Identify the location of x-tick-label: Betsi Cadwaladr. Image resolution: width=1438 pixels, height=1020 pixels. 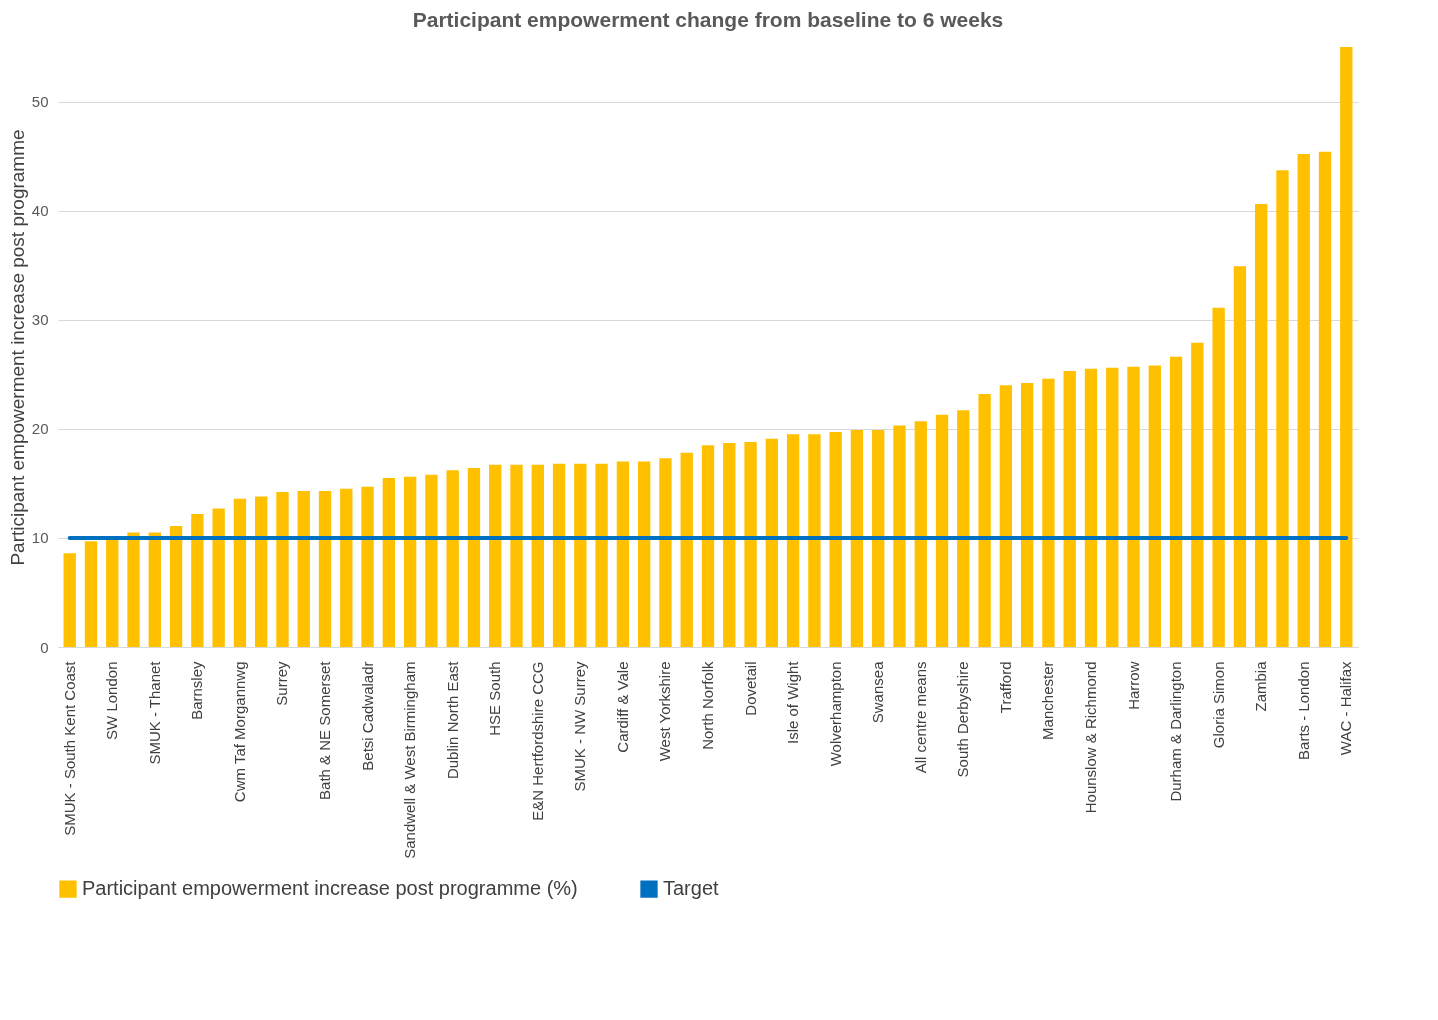
(367, 716).